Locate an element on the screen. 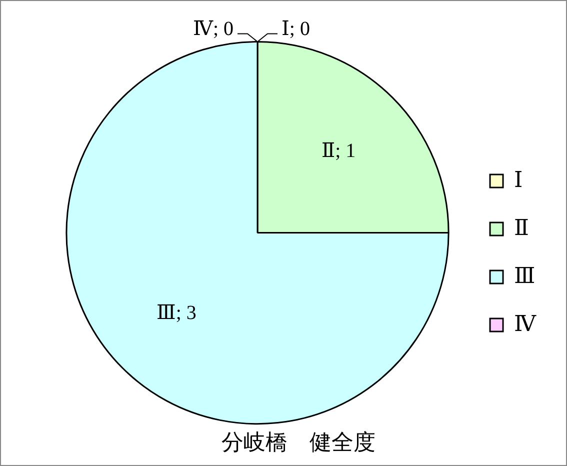 This screenshot has height=466, width=567. text: 分岐橋 健全度 is located at coordinates (299, 443).